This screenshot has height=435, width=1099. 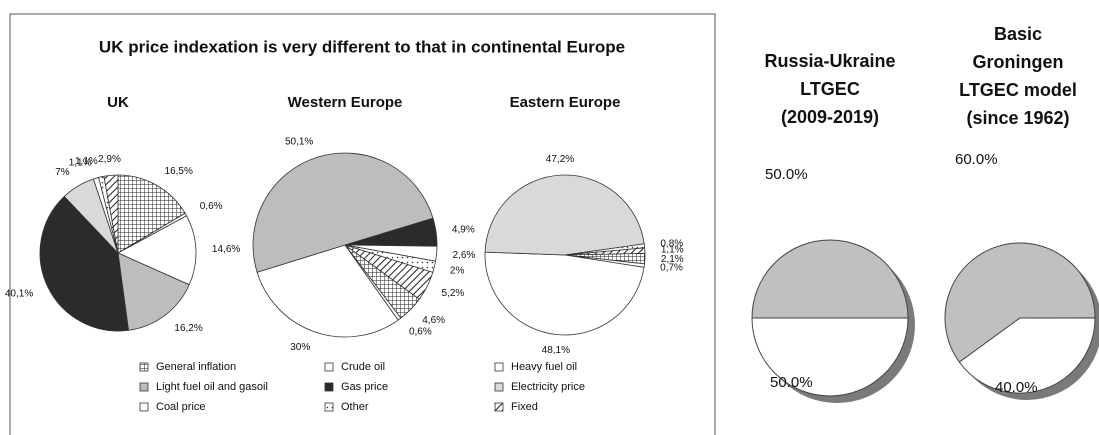 I want to click on chart-title: Groningen, so click(x=1018, y=62).